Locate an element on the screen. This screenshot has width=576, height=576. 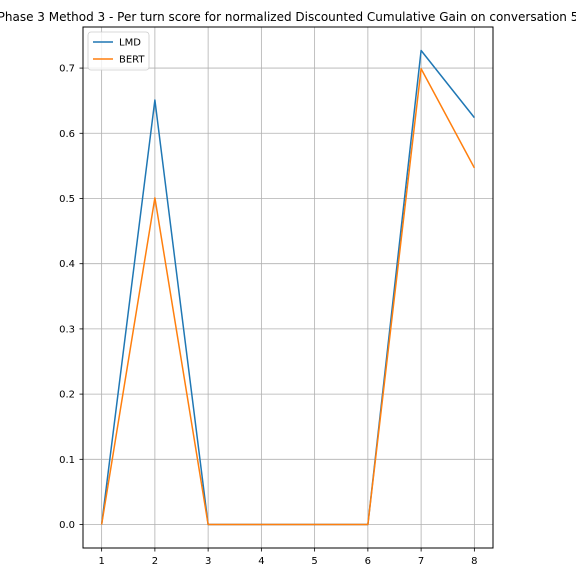
x-tick-label: 4 is located at coordinates (261, 561).